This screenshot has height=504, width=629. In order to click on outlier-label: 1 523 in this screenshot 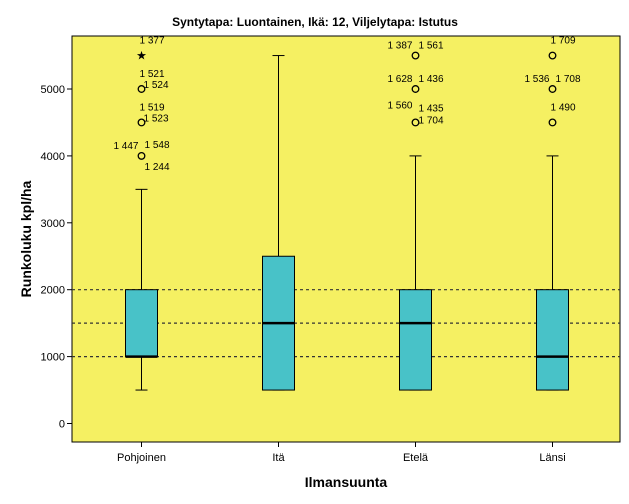, I will do `click(156, 118)`.